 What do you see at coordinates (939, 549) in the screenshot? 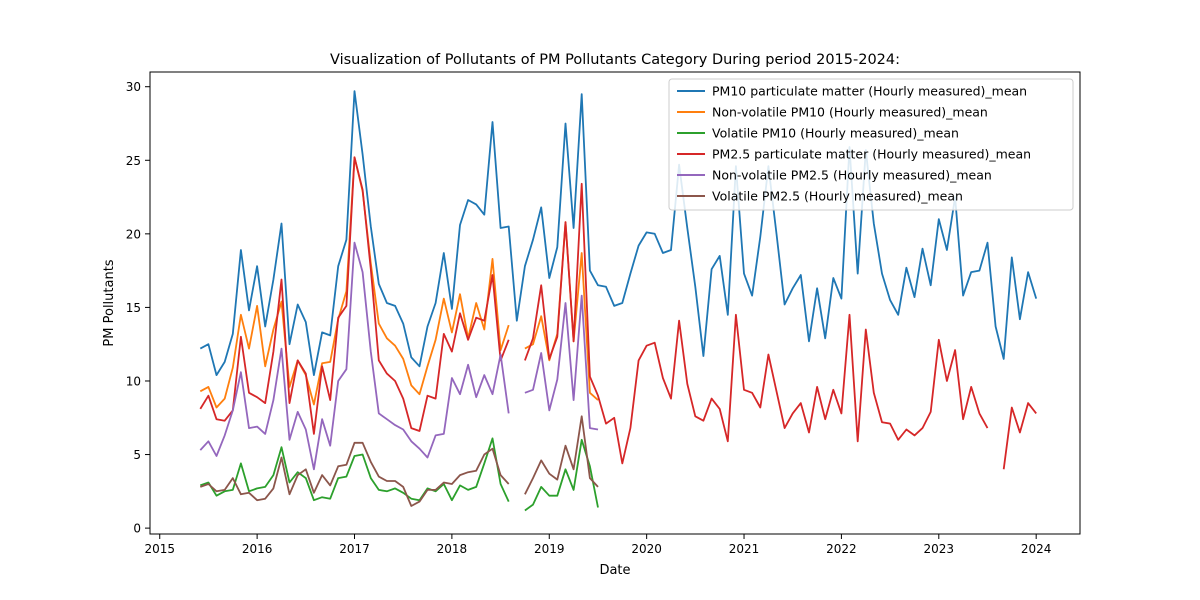
I see `x-tick-label: 2023` at bounding box center [939, 549].